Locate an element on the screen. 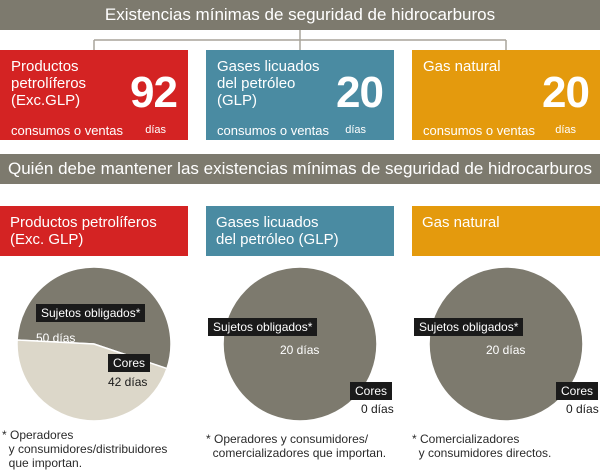 The height and width of the screenshot is (472, 600). holder-box-petroleum: Productos petrolíferos (Exc. GLP) is located at coordinates (94, 231).